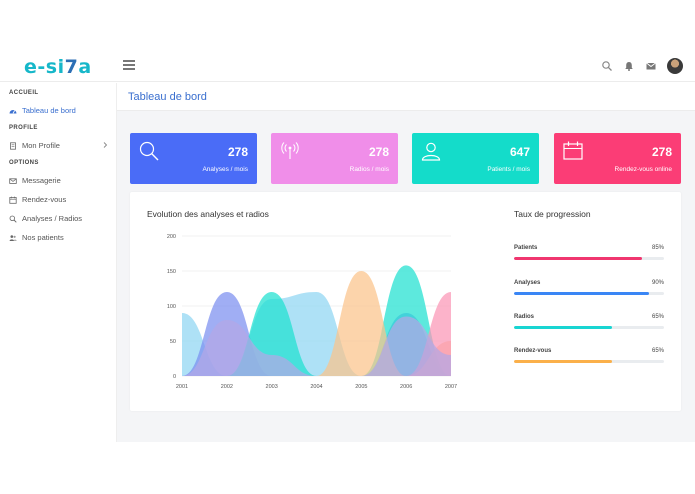 This screenshot has height=494, width=695. What do you see at coordinates (105, 145) in the screenshot?
I see `chevron-right-icon` at bounding box center [105, 145].